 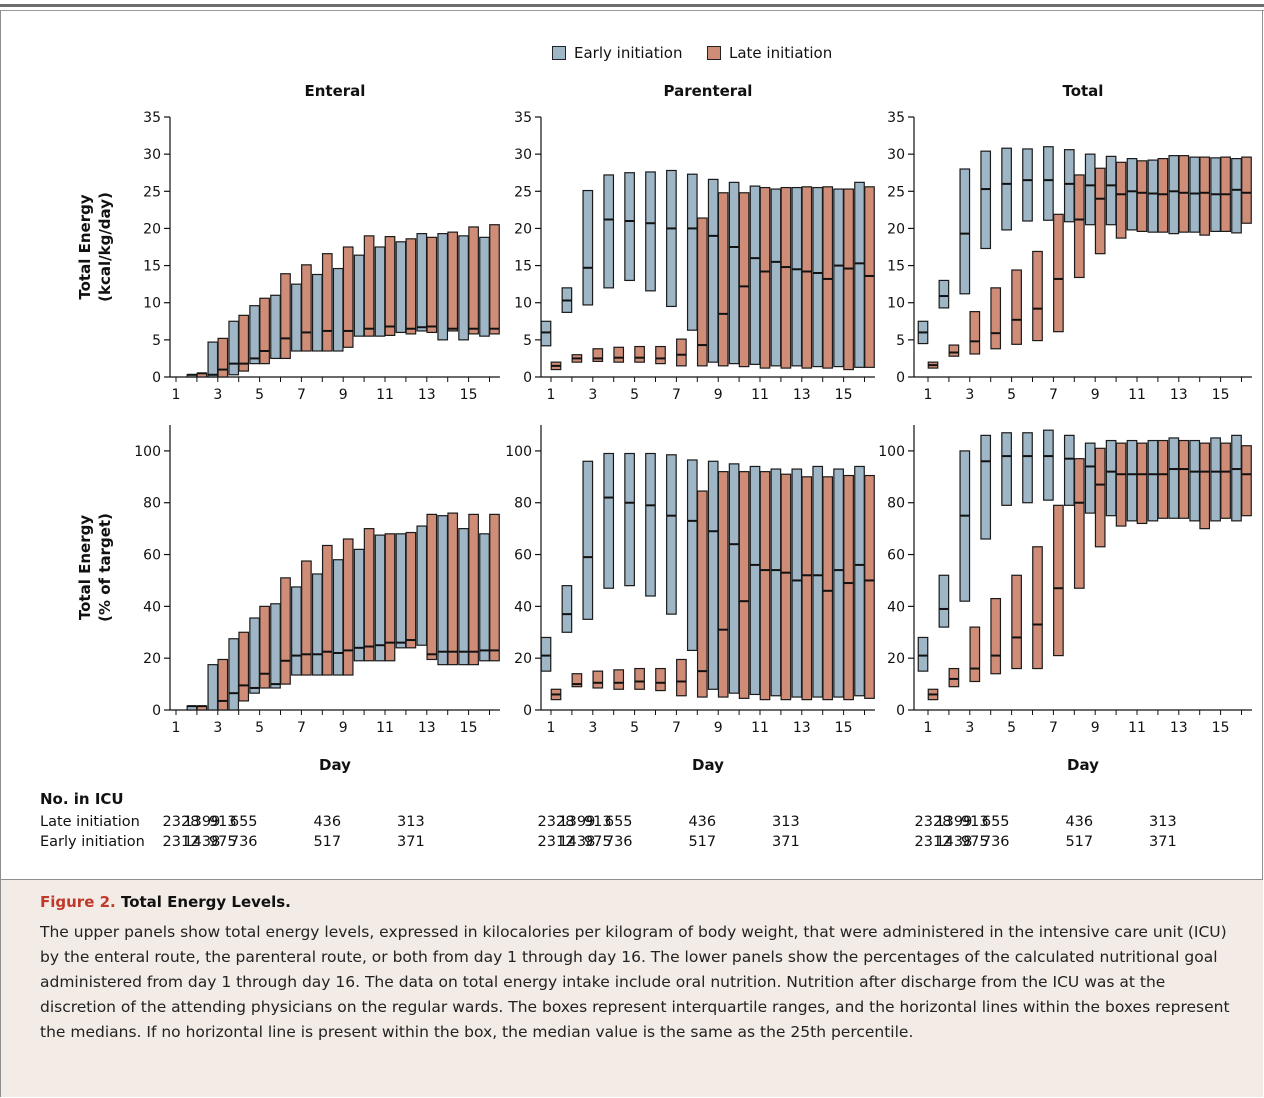 I want to click on panel-3-y-tick-label: 5, so click(x=900, y=341).